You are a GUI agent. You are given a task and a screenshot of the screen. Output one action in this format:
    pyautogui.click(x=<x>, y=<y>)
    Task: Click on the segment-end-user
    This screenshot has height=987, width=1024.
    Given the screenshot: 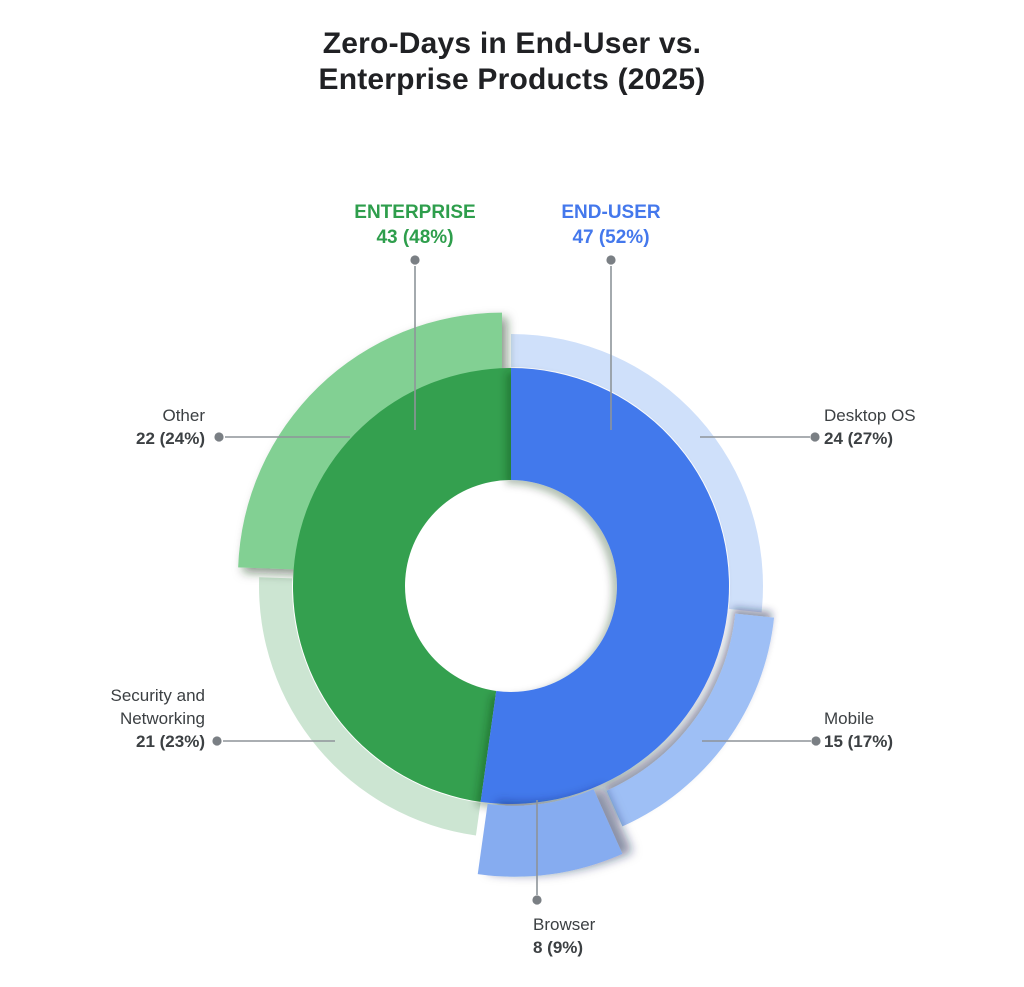 What is the action you would take?
    pyautogui.click(x=605, y=586)
    